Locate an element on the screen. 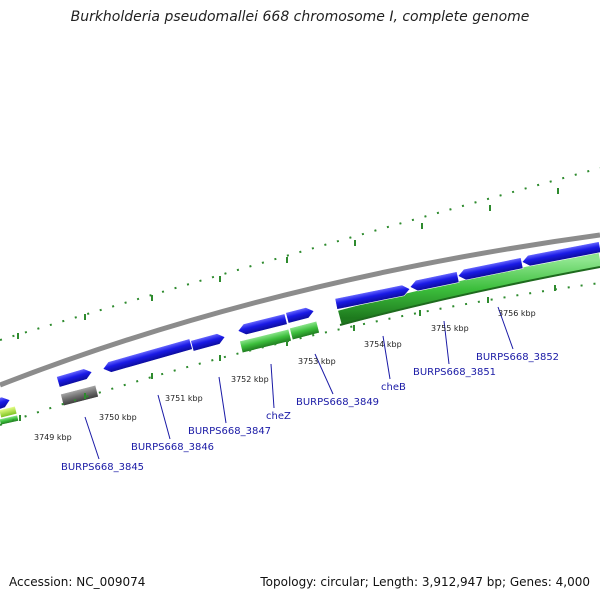  reverse-strand-band-edge is located at coordinates (469, 296).